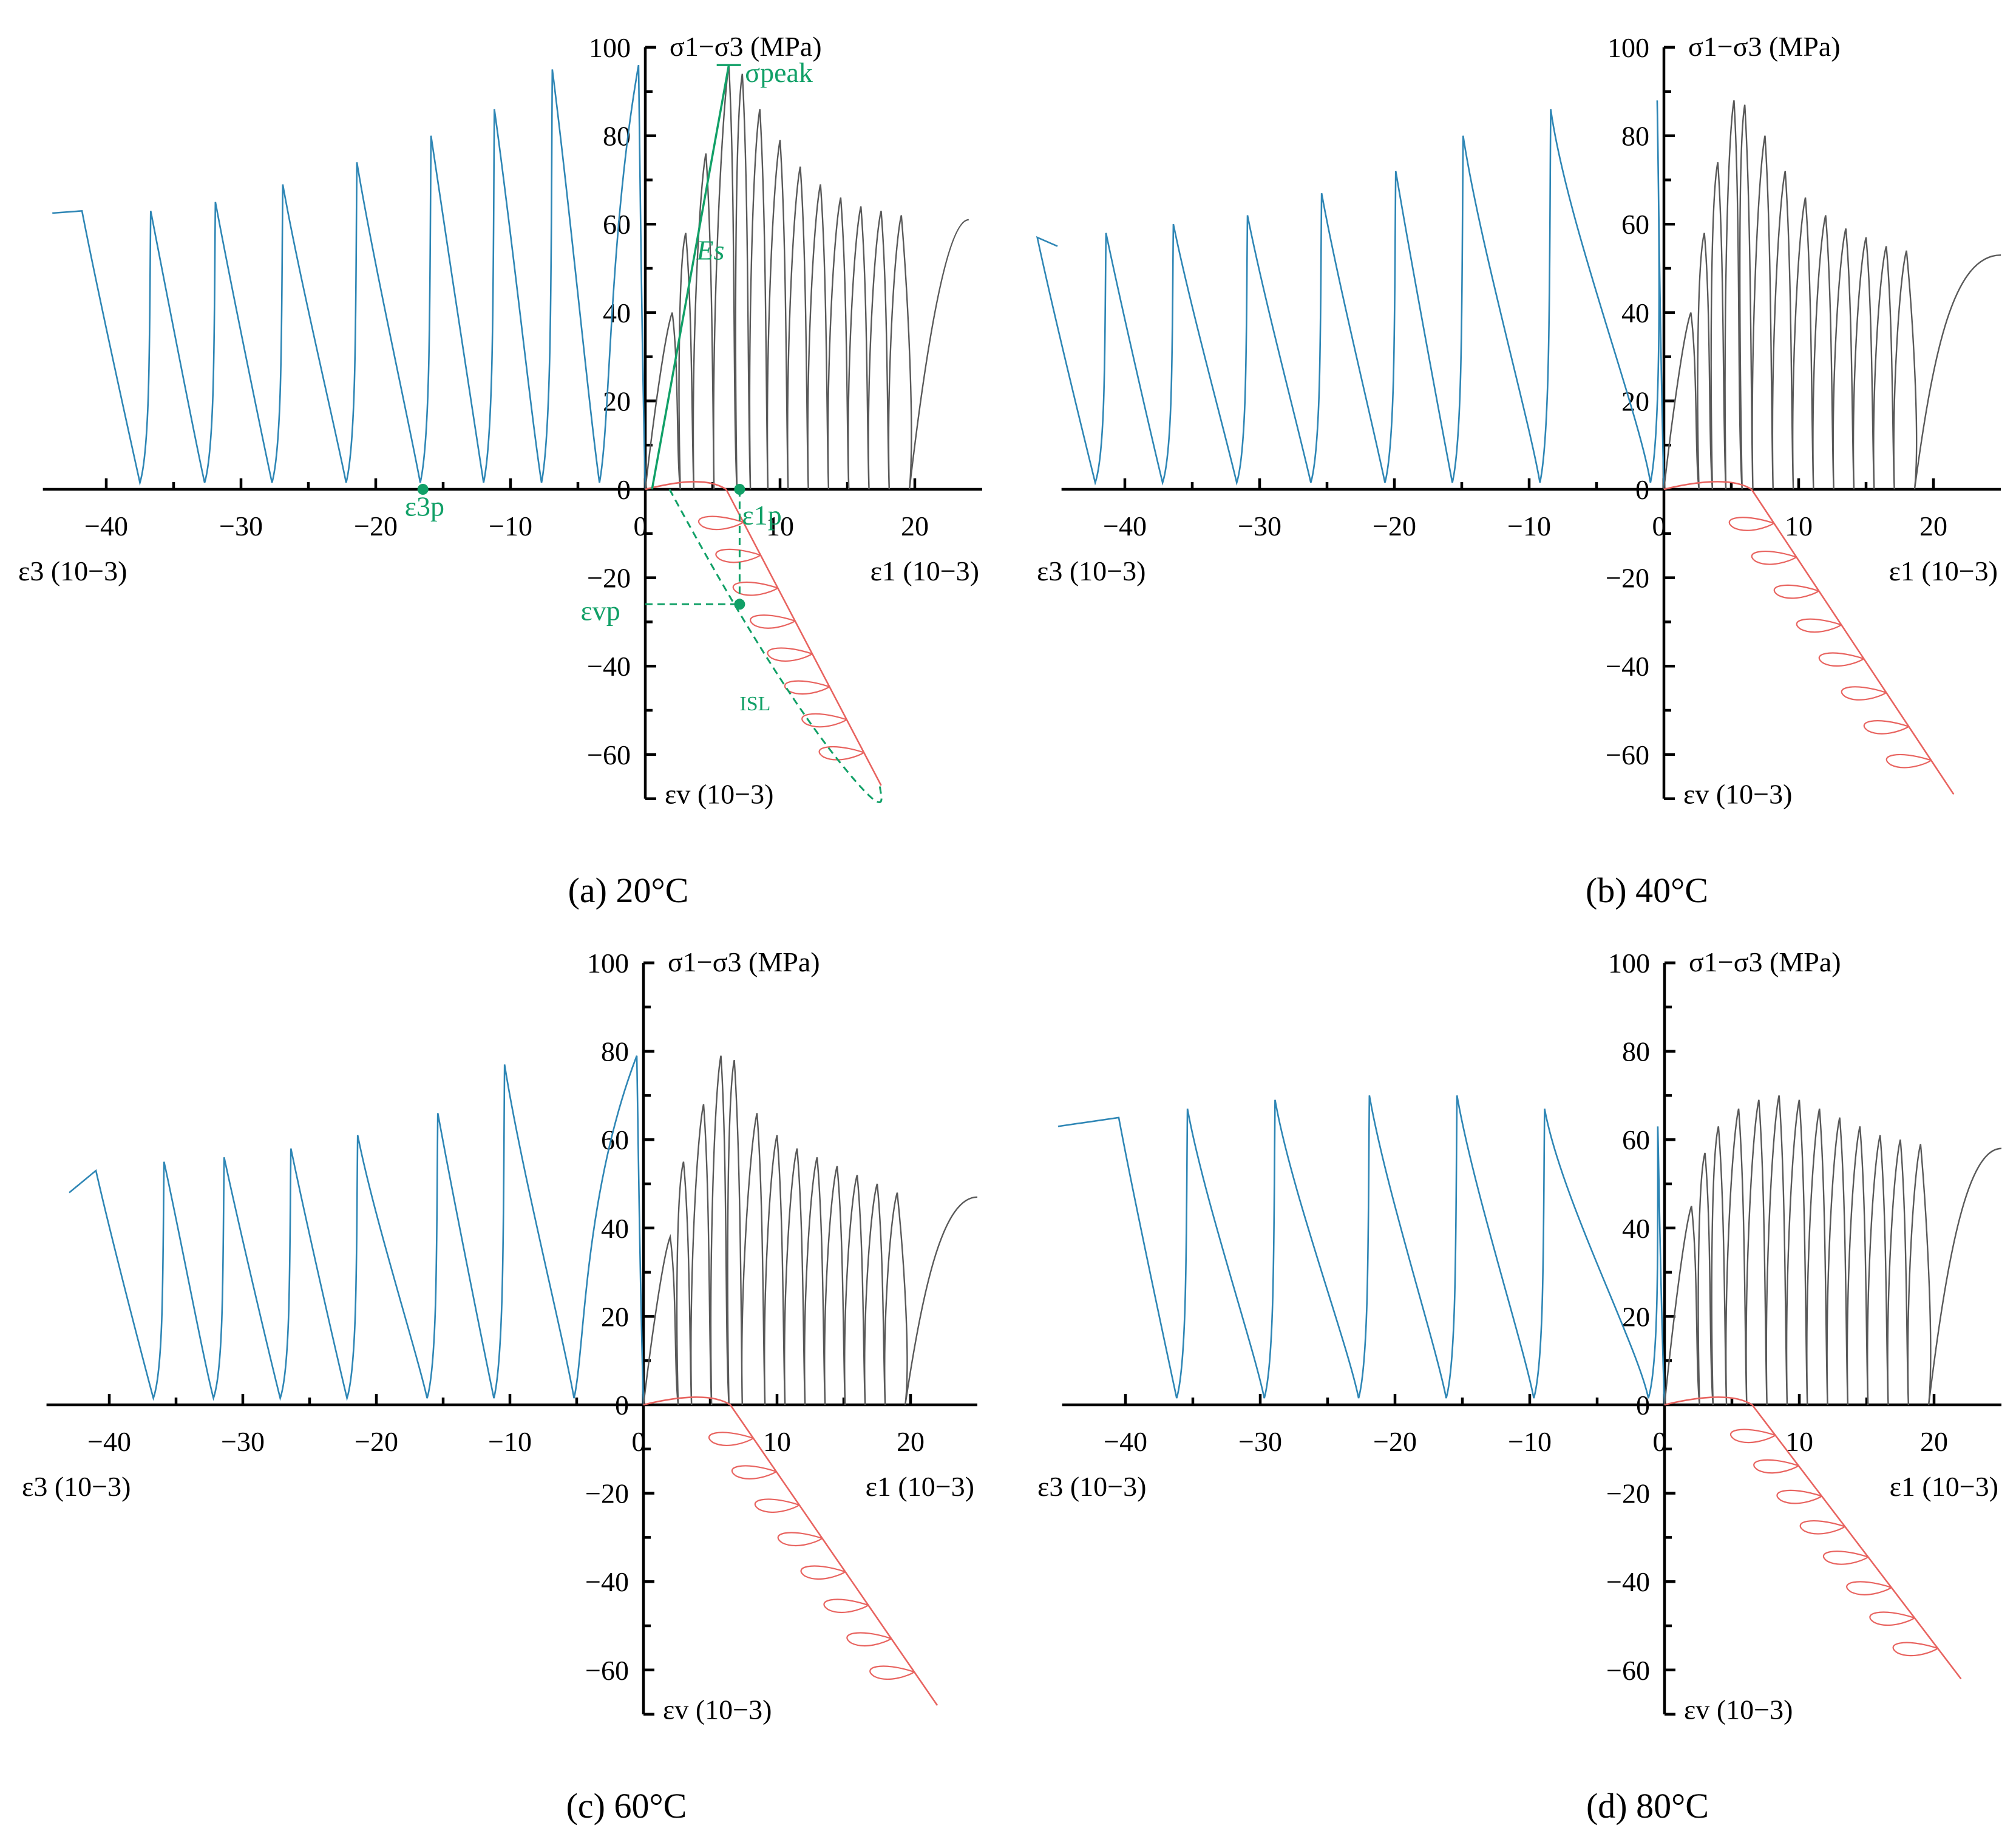 Image resolution: width=2016 pixels, height=1831 pixels. What do you see at coordinates (690, 277) in the screenshot?
I see `Es-secant-line` at bounding box center [690, 277].